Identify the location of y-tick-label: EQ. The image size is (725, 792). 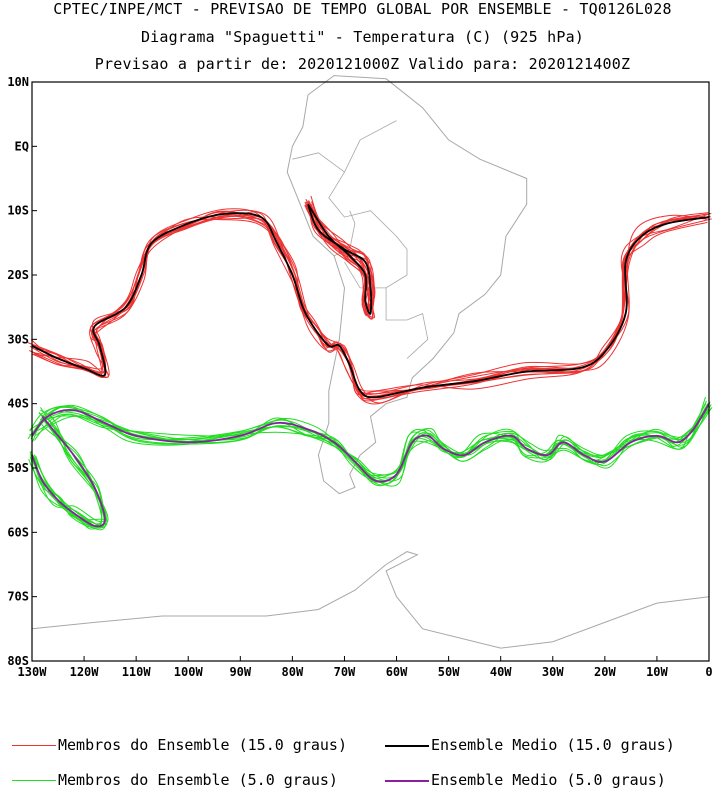
(22, 146).